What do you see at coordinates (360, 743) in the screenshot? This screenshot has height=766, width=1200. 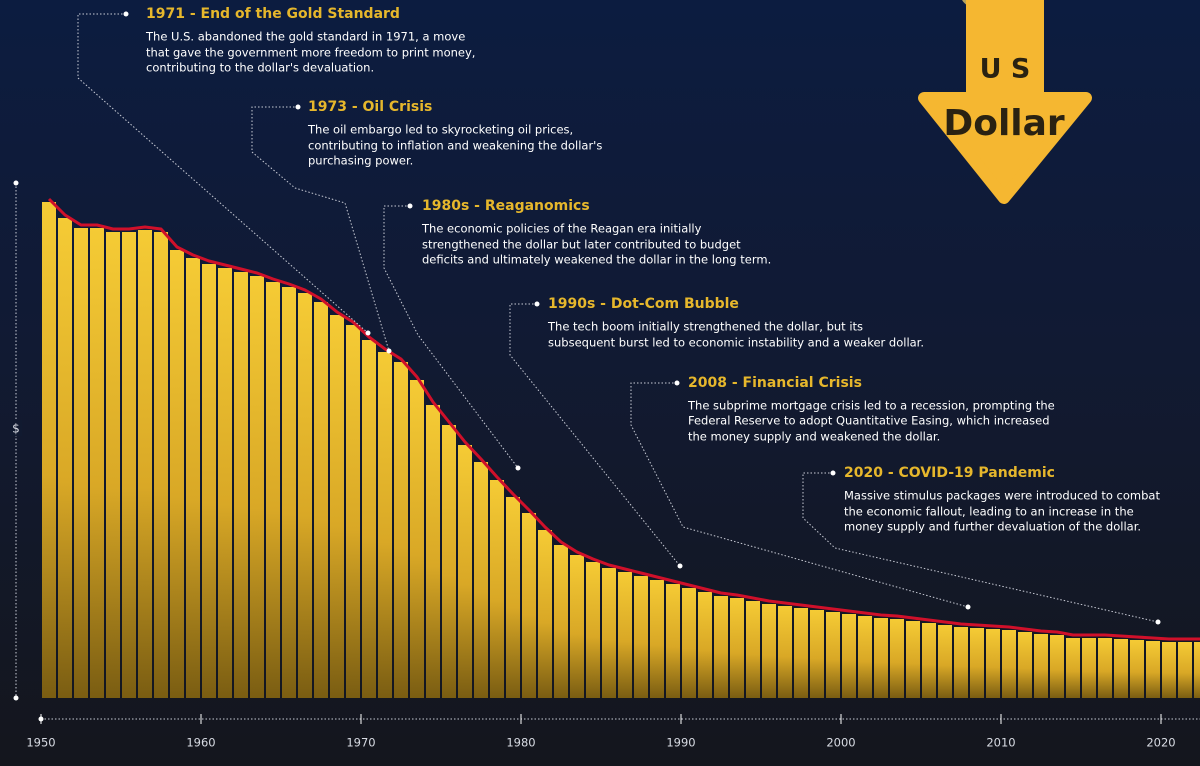 I see `x-tick-label: 1970` at bounding box center [360, 743].